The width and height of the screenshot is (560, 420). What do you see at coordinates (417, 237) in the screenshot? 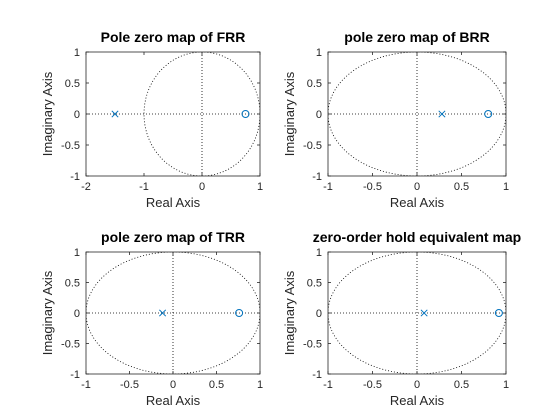
I see `subplot-title: zero-order hold equivalent map` at bounding box center [417, 237].